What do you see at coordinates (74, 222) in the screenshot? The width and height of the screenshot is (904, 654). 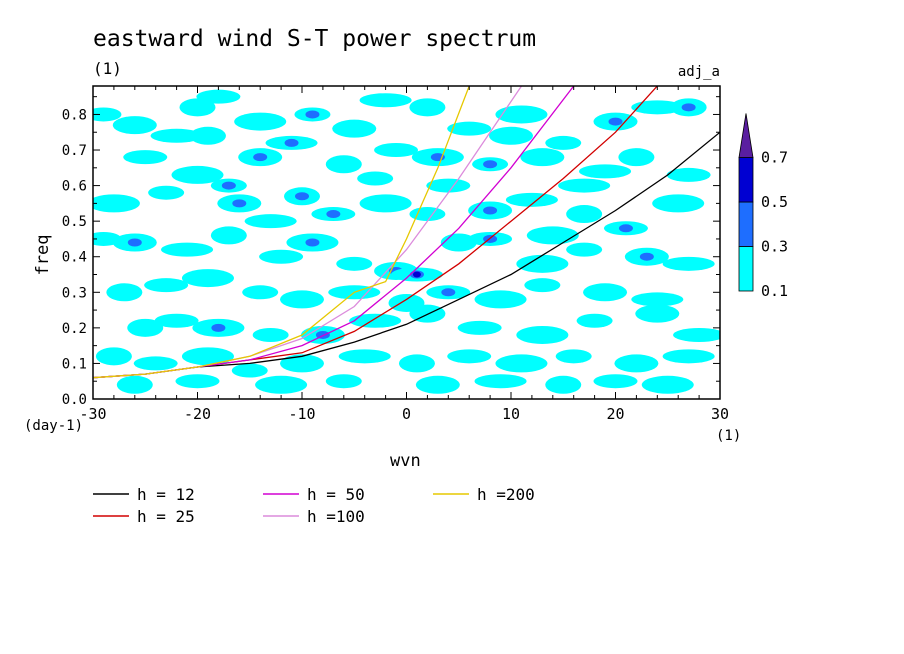 I see `y-tick-label: 0.5` at bounding box center [74, 222].